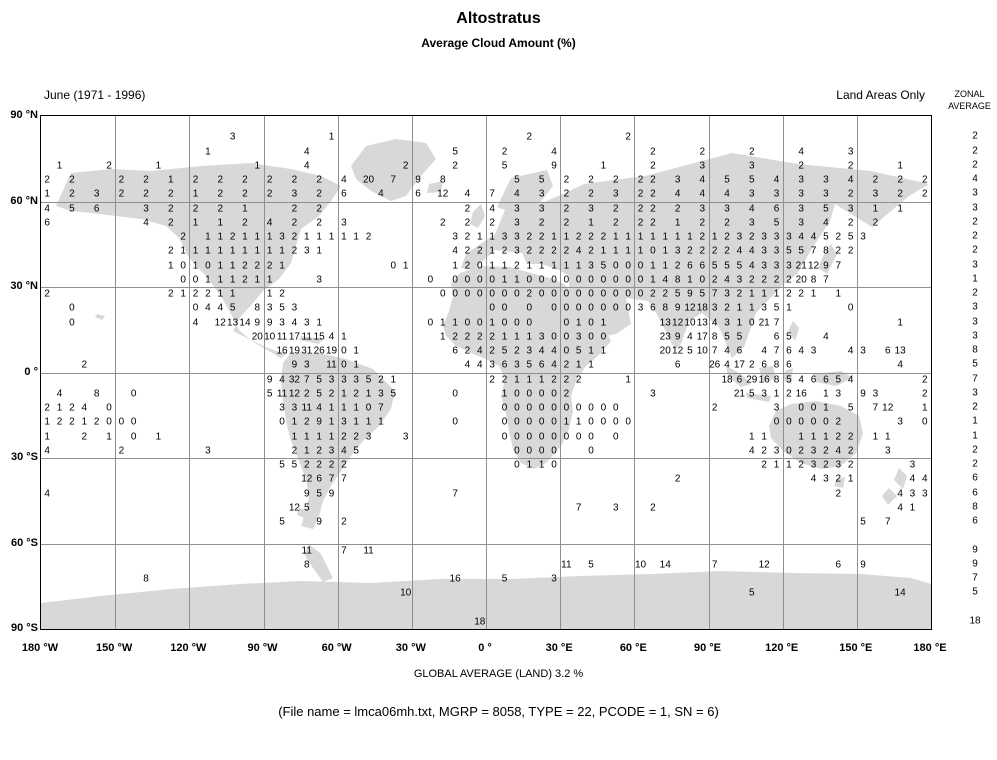  What do you see at coordinates (40, 648) in the screenshot?
I see `lon-axis-label: 180 °W` at bounding box center [40, 648].